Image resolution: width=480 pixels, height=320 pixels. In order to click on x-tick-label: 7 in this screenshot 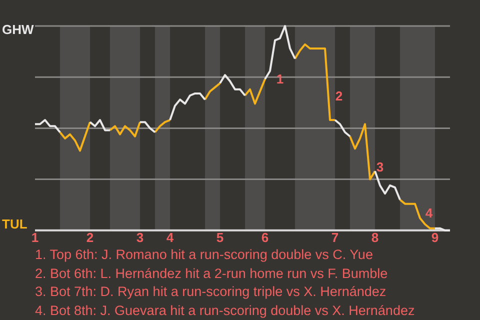, I will do `click(335, 237)`.